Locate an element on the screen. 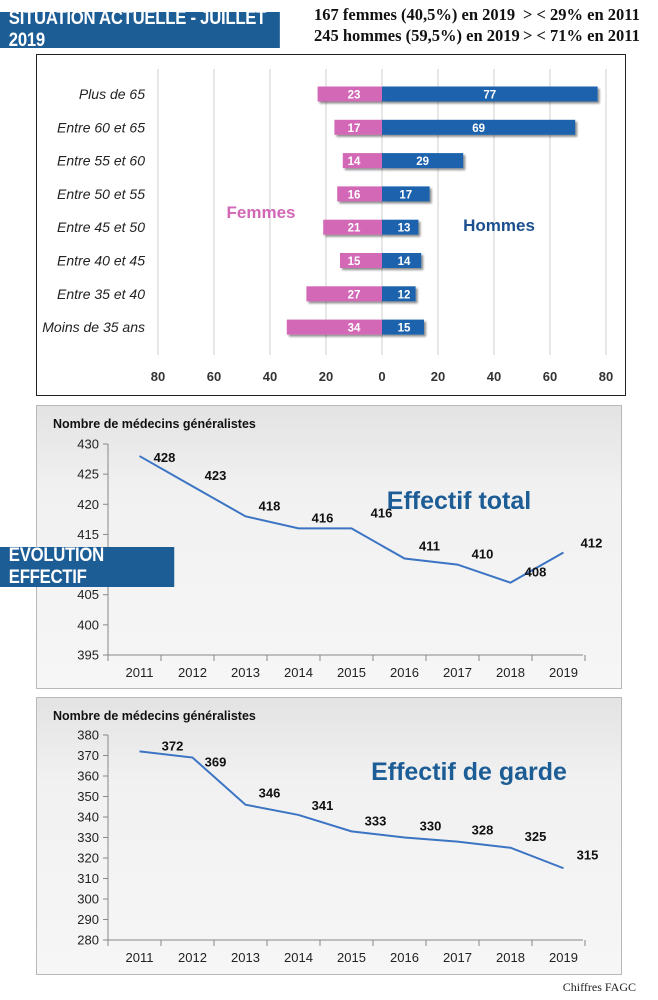  femmes-value-label: 21 is located at coordinates (354, 229).